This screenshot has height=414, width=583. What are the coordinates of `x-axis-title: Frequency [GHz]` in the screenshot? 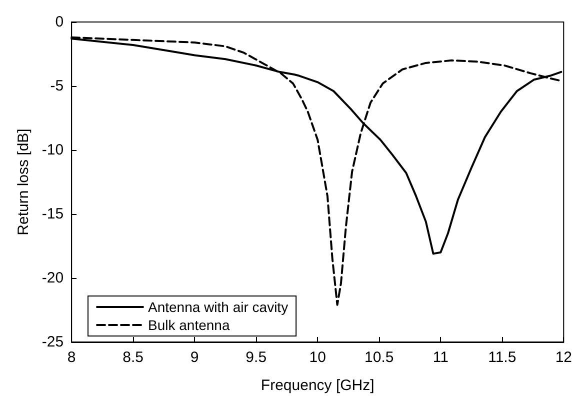 It's located at (317, 385).